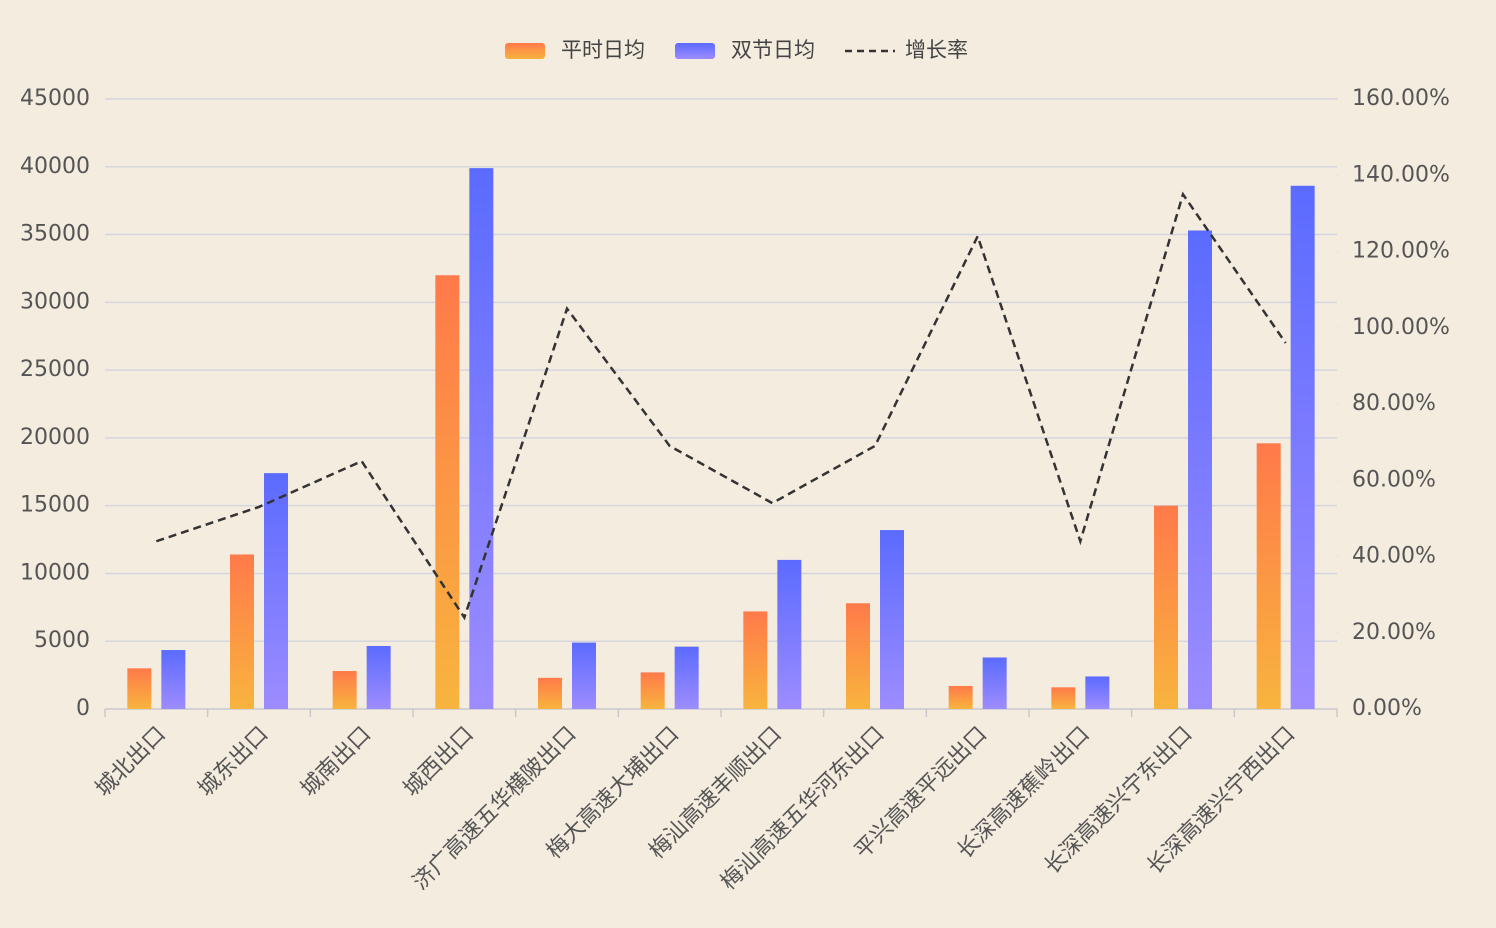 The width and height of the screenshot is (1496, 928). What do you see at coordinates (55, 301) in the screenshot?
I see `y-tick-label: 30000` at bounding box center [55, 301].